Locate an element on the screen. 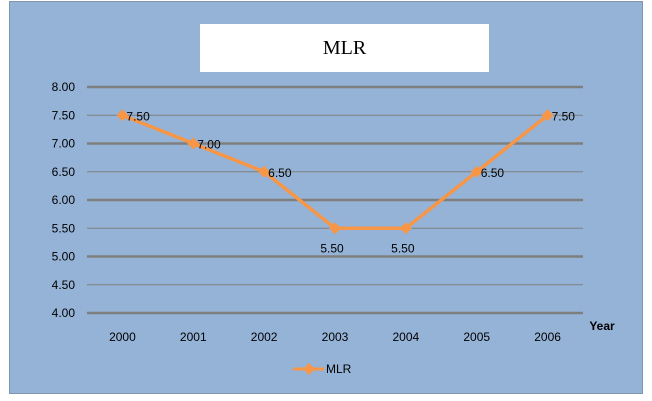 The width and height of the screenshot is (652, 401). y-tick-label: 4.00 is located at coordinates (64, 313).